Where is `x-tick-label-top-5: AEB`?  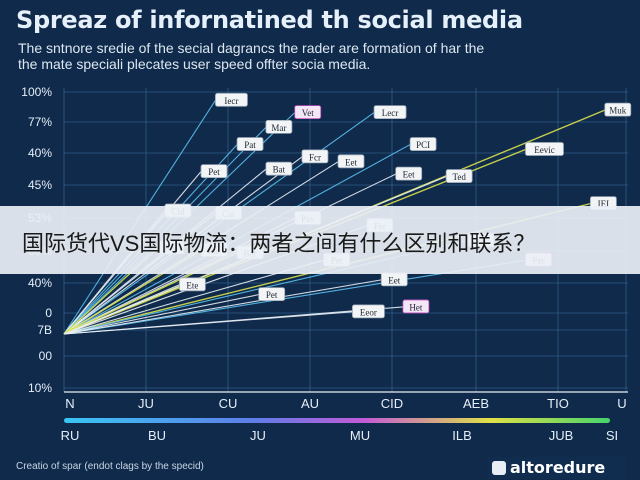
x-tick-label-top-5: AEB is located at coordinates (476, 403).